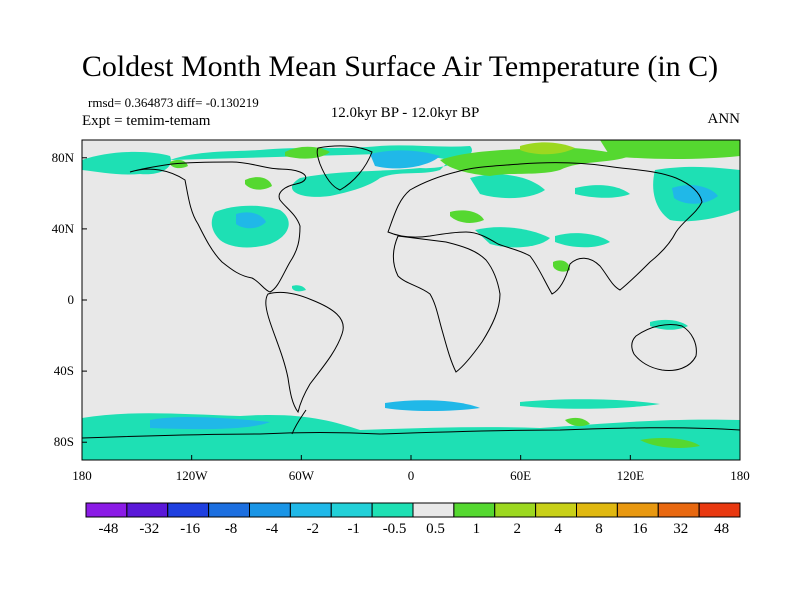  I want to click on antarctic-warm-patch, so click(670, 443).